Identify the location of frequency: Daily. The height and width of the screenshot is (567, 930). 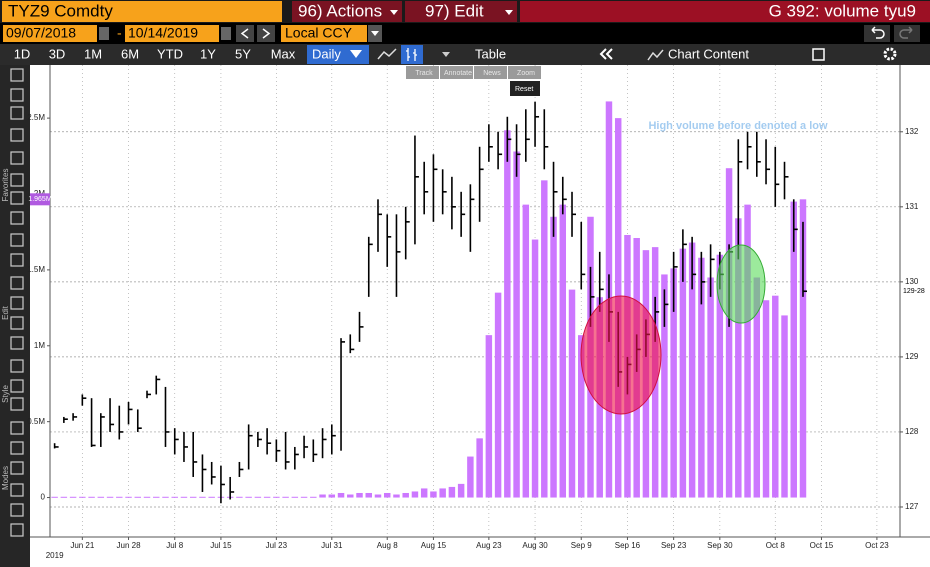
(326, 53).